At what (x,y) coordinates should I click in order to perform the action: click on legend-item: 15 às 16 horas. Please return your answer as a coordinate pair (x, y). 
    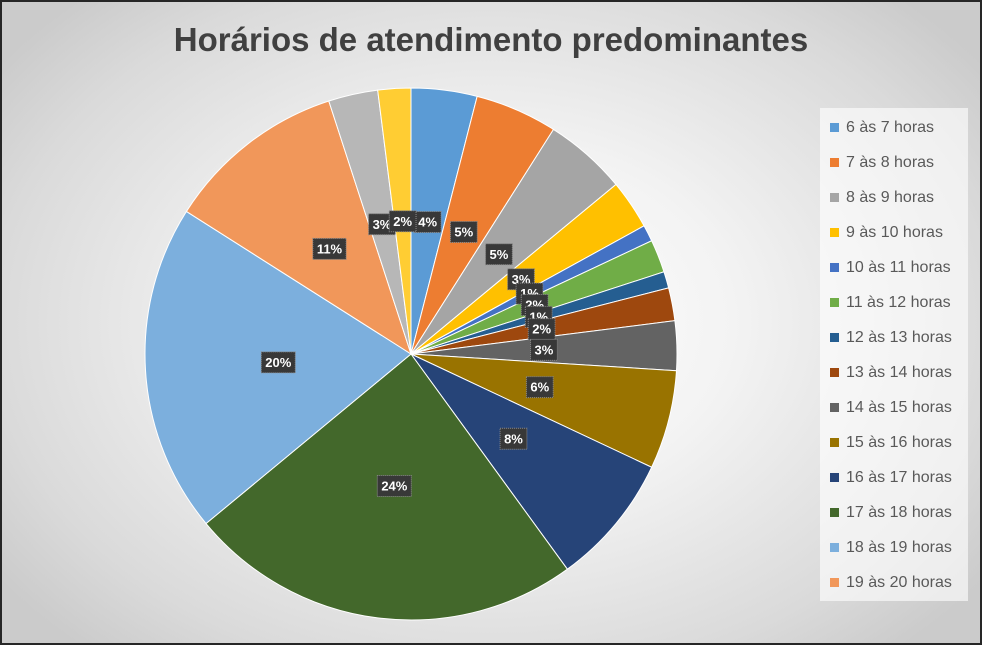
    Looking at the image, I should click on (894, 442).